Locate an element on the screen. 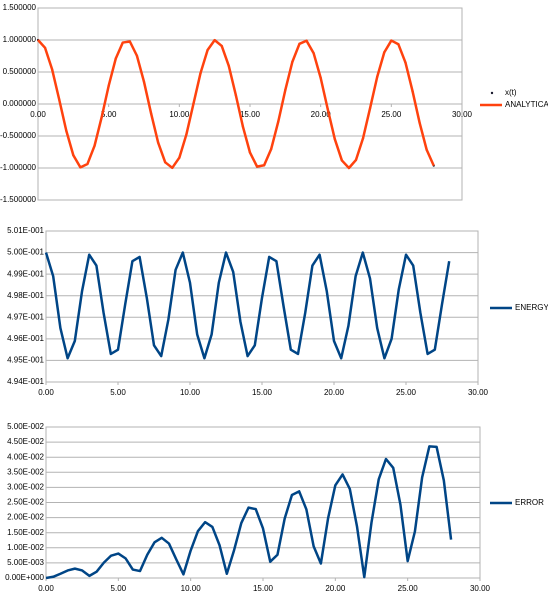 The height and width of the screenshot is (599, 548). y-tick-label: 1.500000 is located at coordinates (20, 7).